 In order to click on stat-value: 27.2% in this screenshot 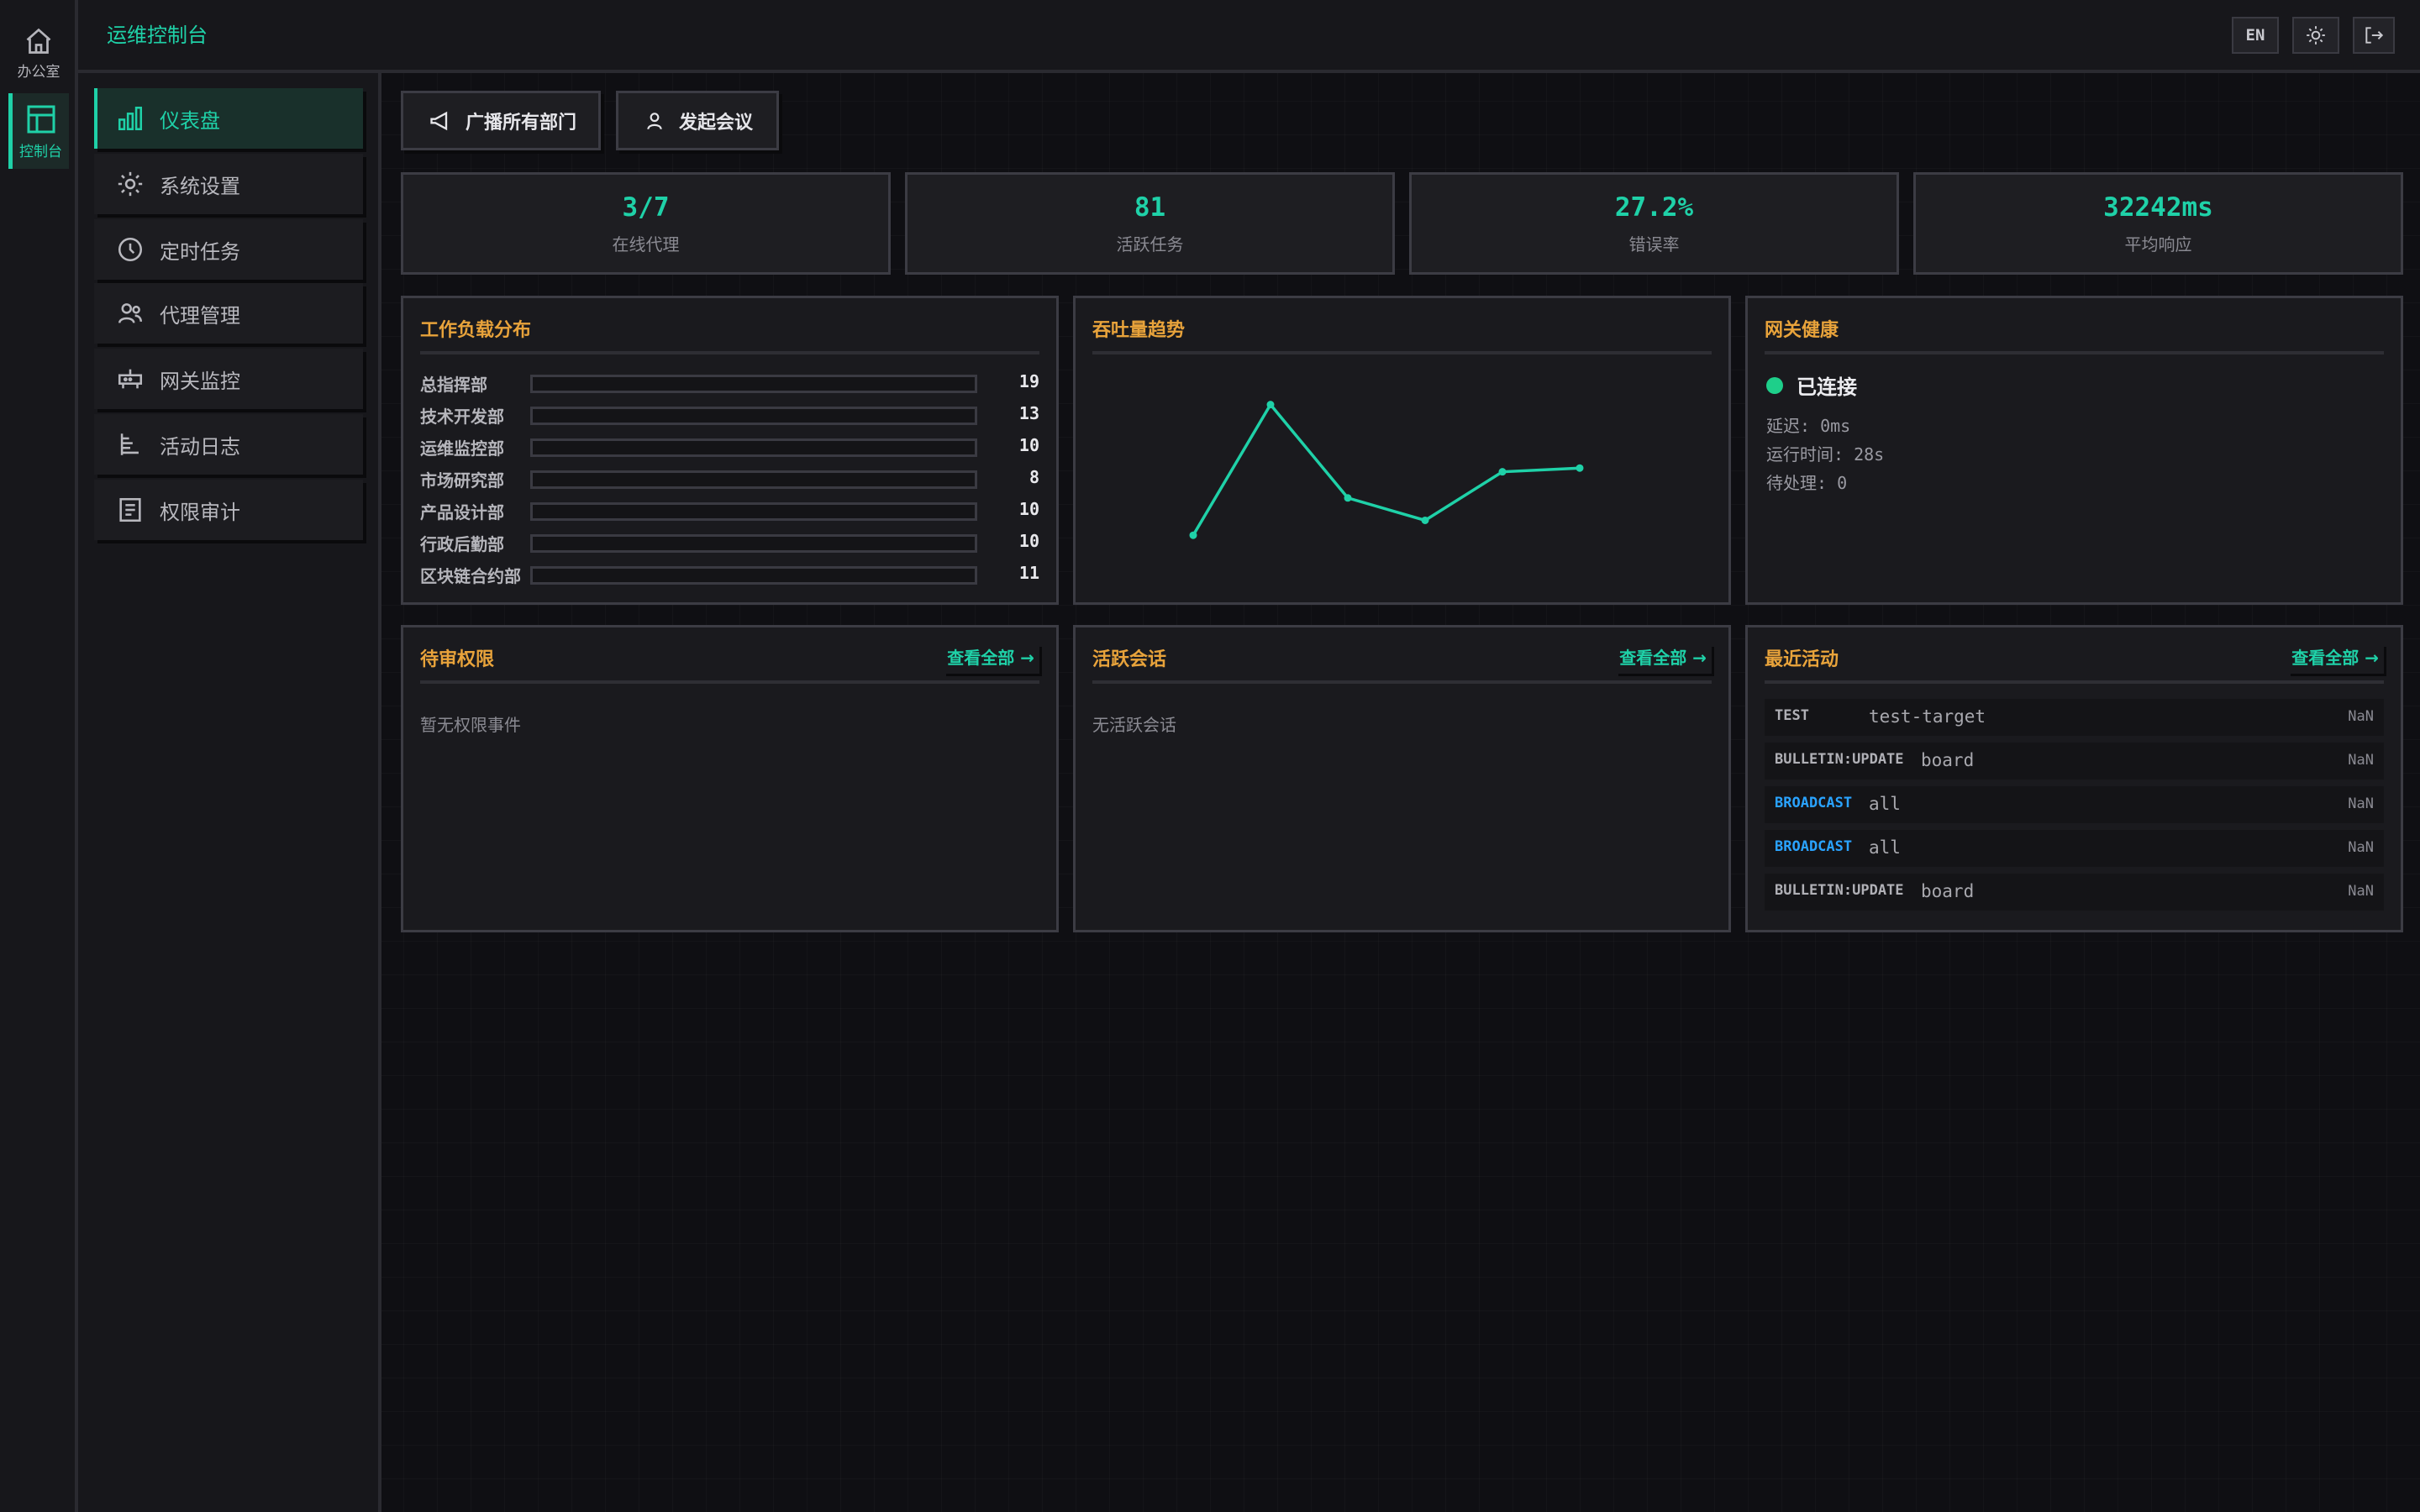, I will do `click(1654, 207)`.